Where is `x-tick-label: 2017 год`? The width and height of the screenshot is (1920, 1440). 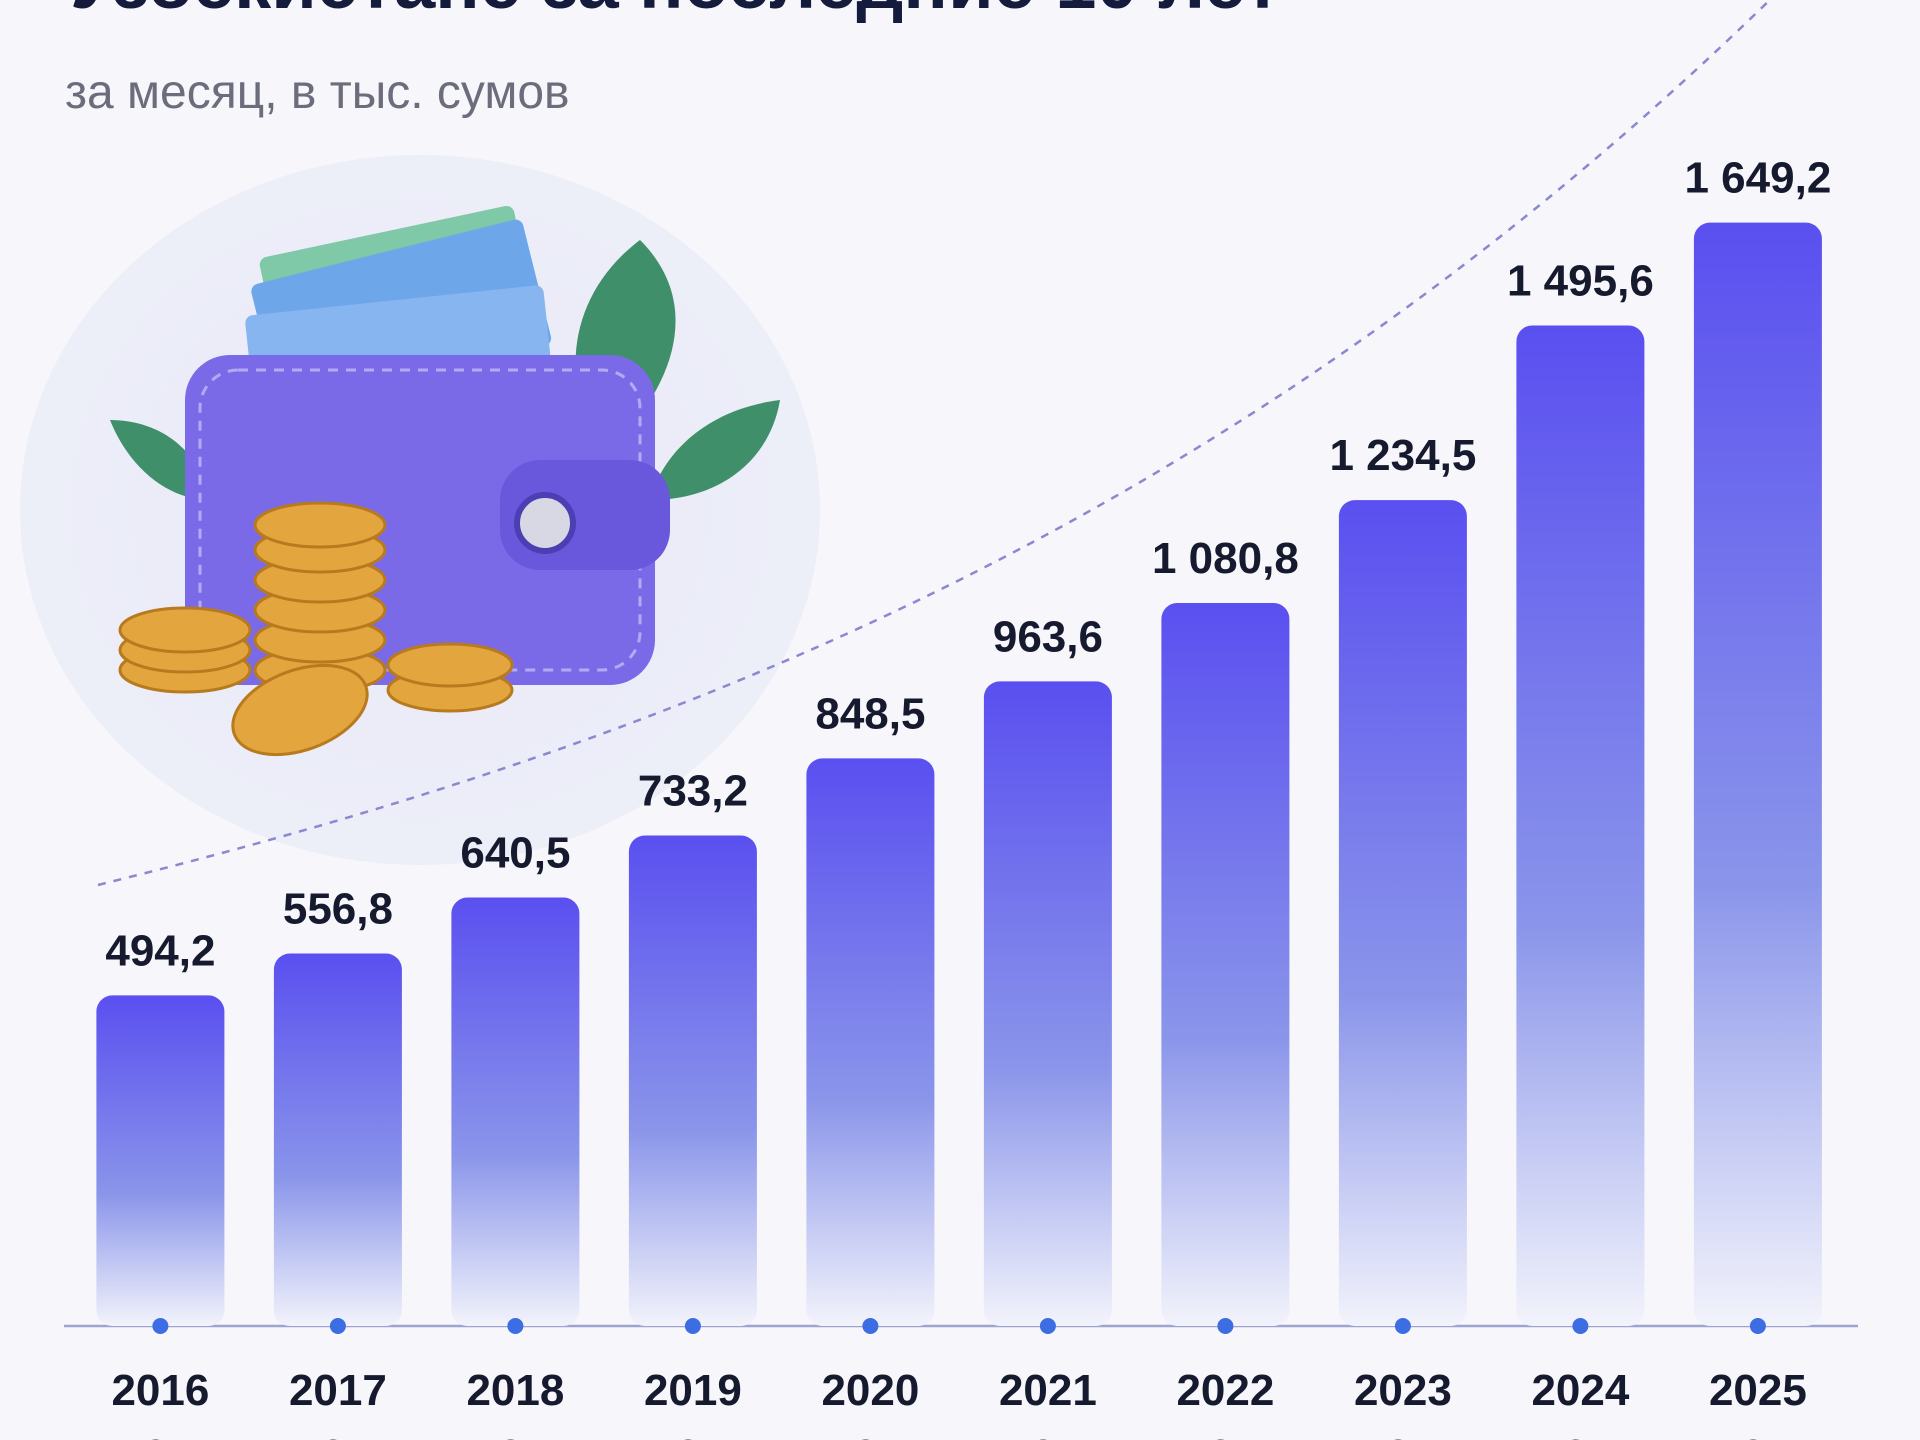 x-tick-label: 2017 год is located at coordinates (337, 1403).